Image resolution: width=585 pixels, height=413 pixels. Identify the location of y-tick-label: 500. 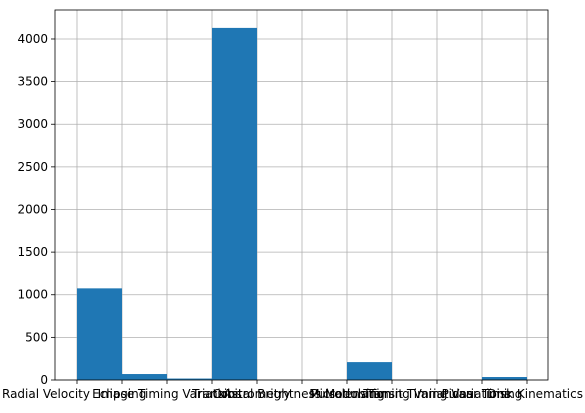
(36, 337).